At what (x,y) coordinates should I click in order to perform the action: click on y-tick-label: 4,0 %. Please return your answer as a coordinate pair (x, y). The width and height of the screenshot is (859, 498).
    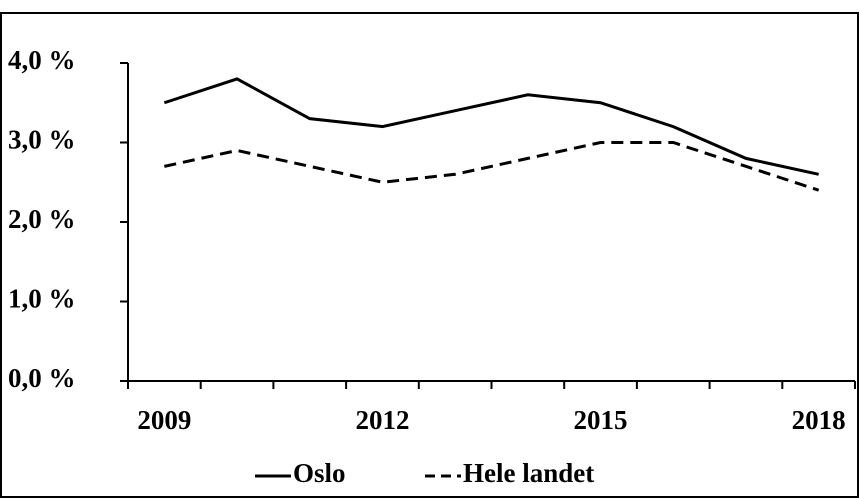
    Looking at the image, I should click on (42, 60).